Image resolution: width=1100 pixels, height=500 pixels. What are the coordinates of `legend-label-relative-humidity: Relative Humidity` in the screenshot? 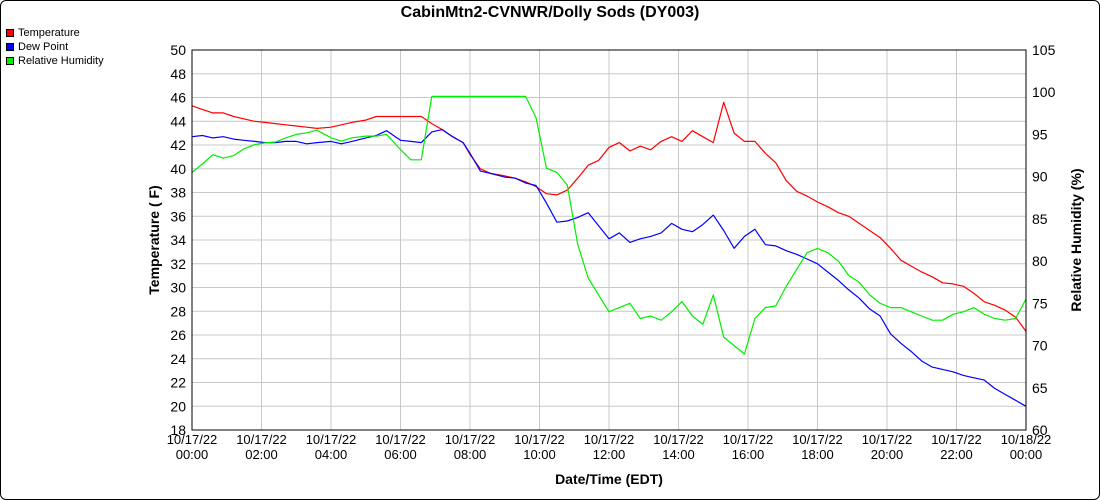 It's located at (61, 61).